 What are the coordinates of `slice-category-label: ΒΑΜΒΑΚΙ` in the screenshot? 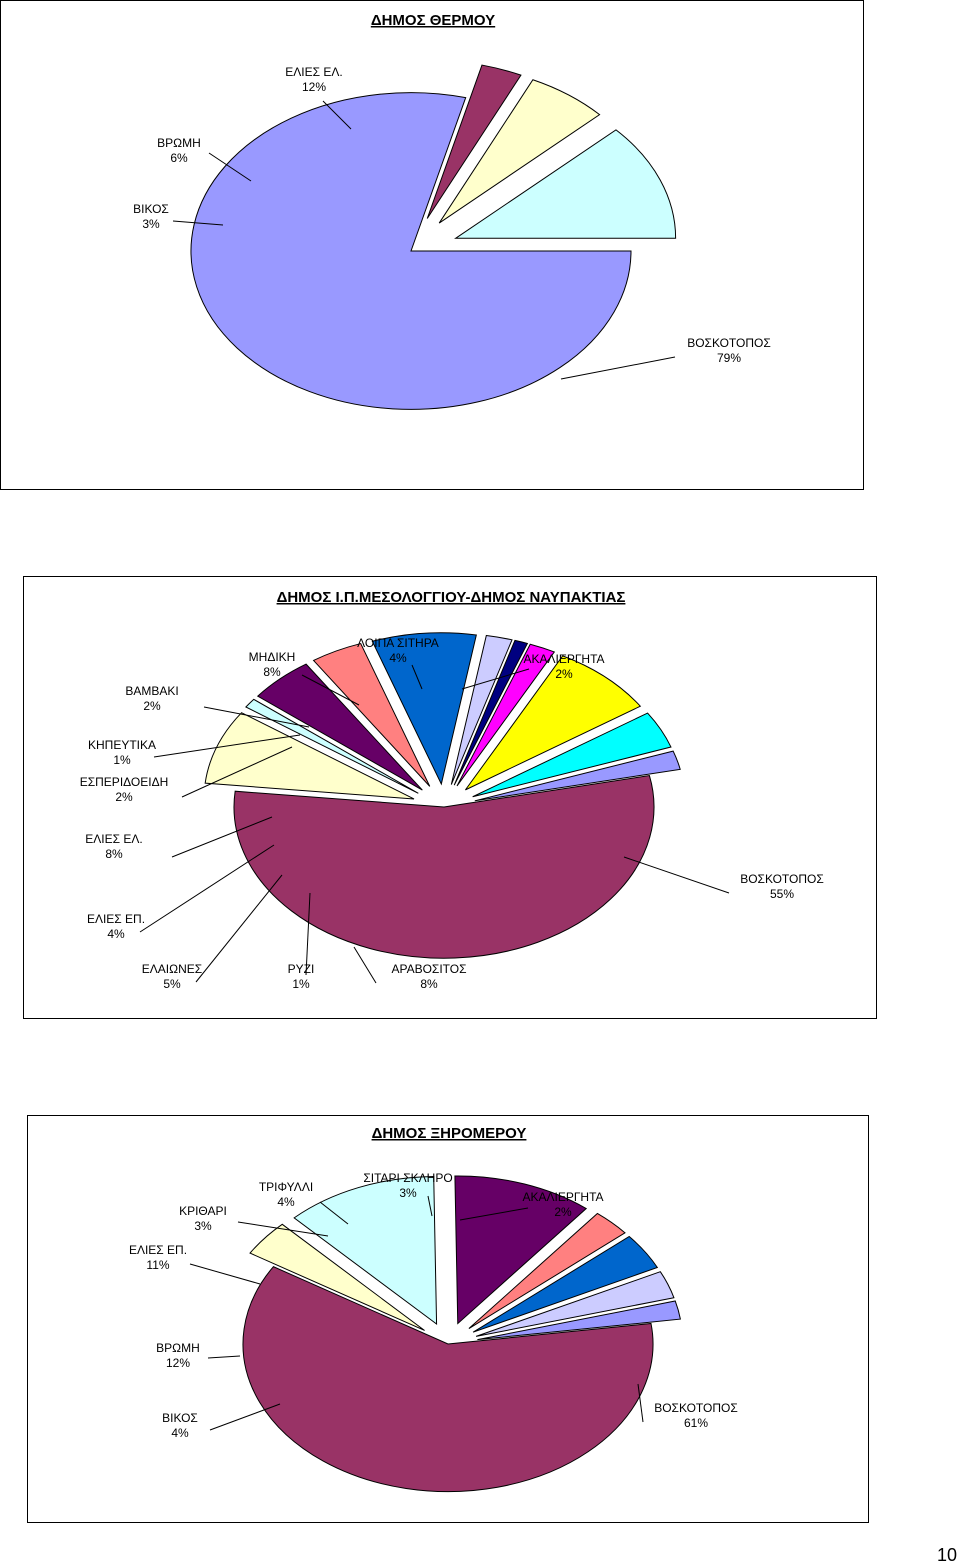 It's located at (151, 691).